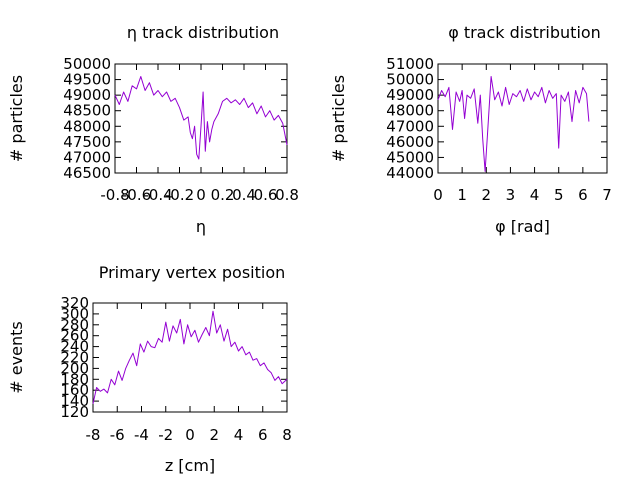 This screenshot has height=480, width=640. I want to click on y-axis-label-vertex: # events, so click(16, 357).